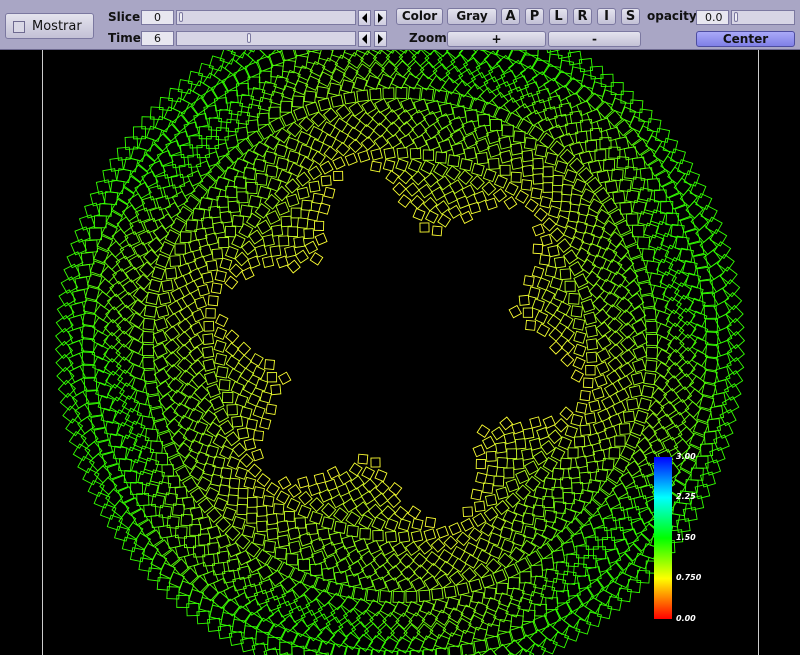  What do you see at coordinates (266, 17) in the screenshot?
I see `slice-slider` at bounding box center [266, 17].